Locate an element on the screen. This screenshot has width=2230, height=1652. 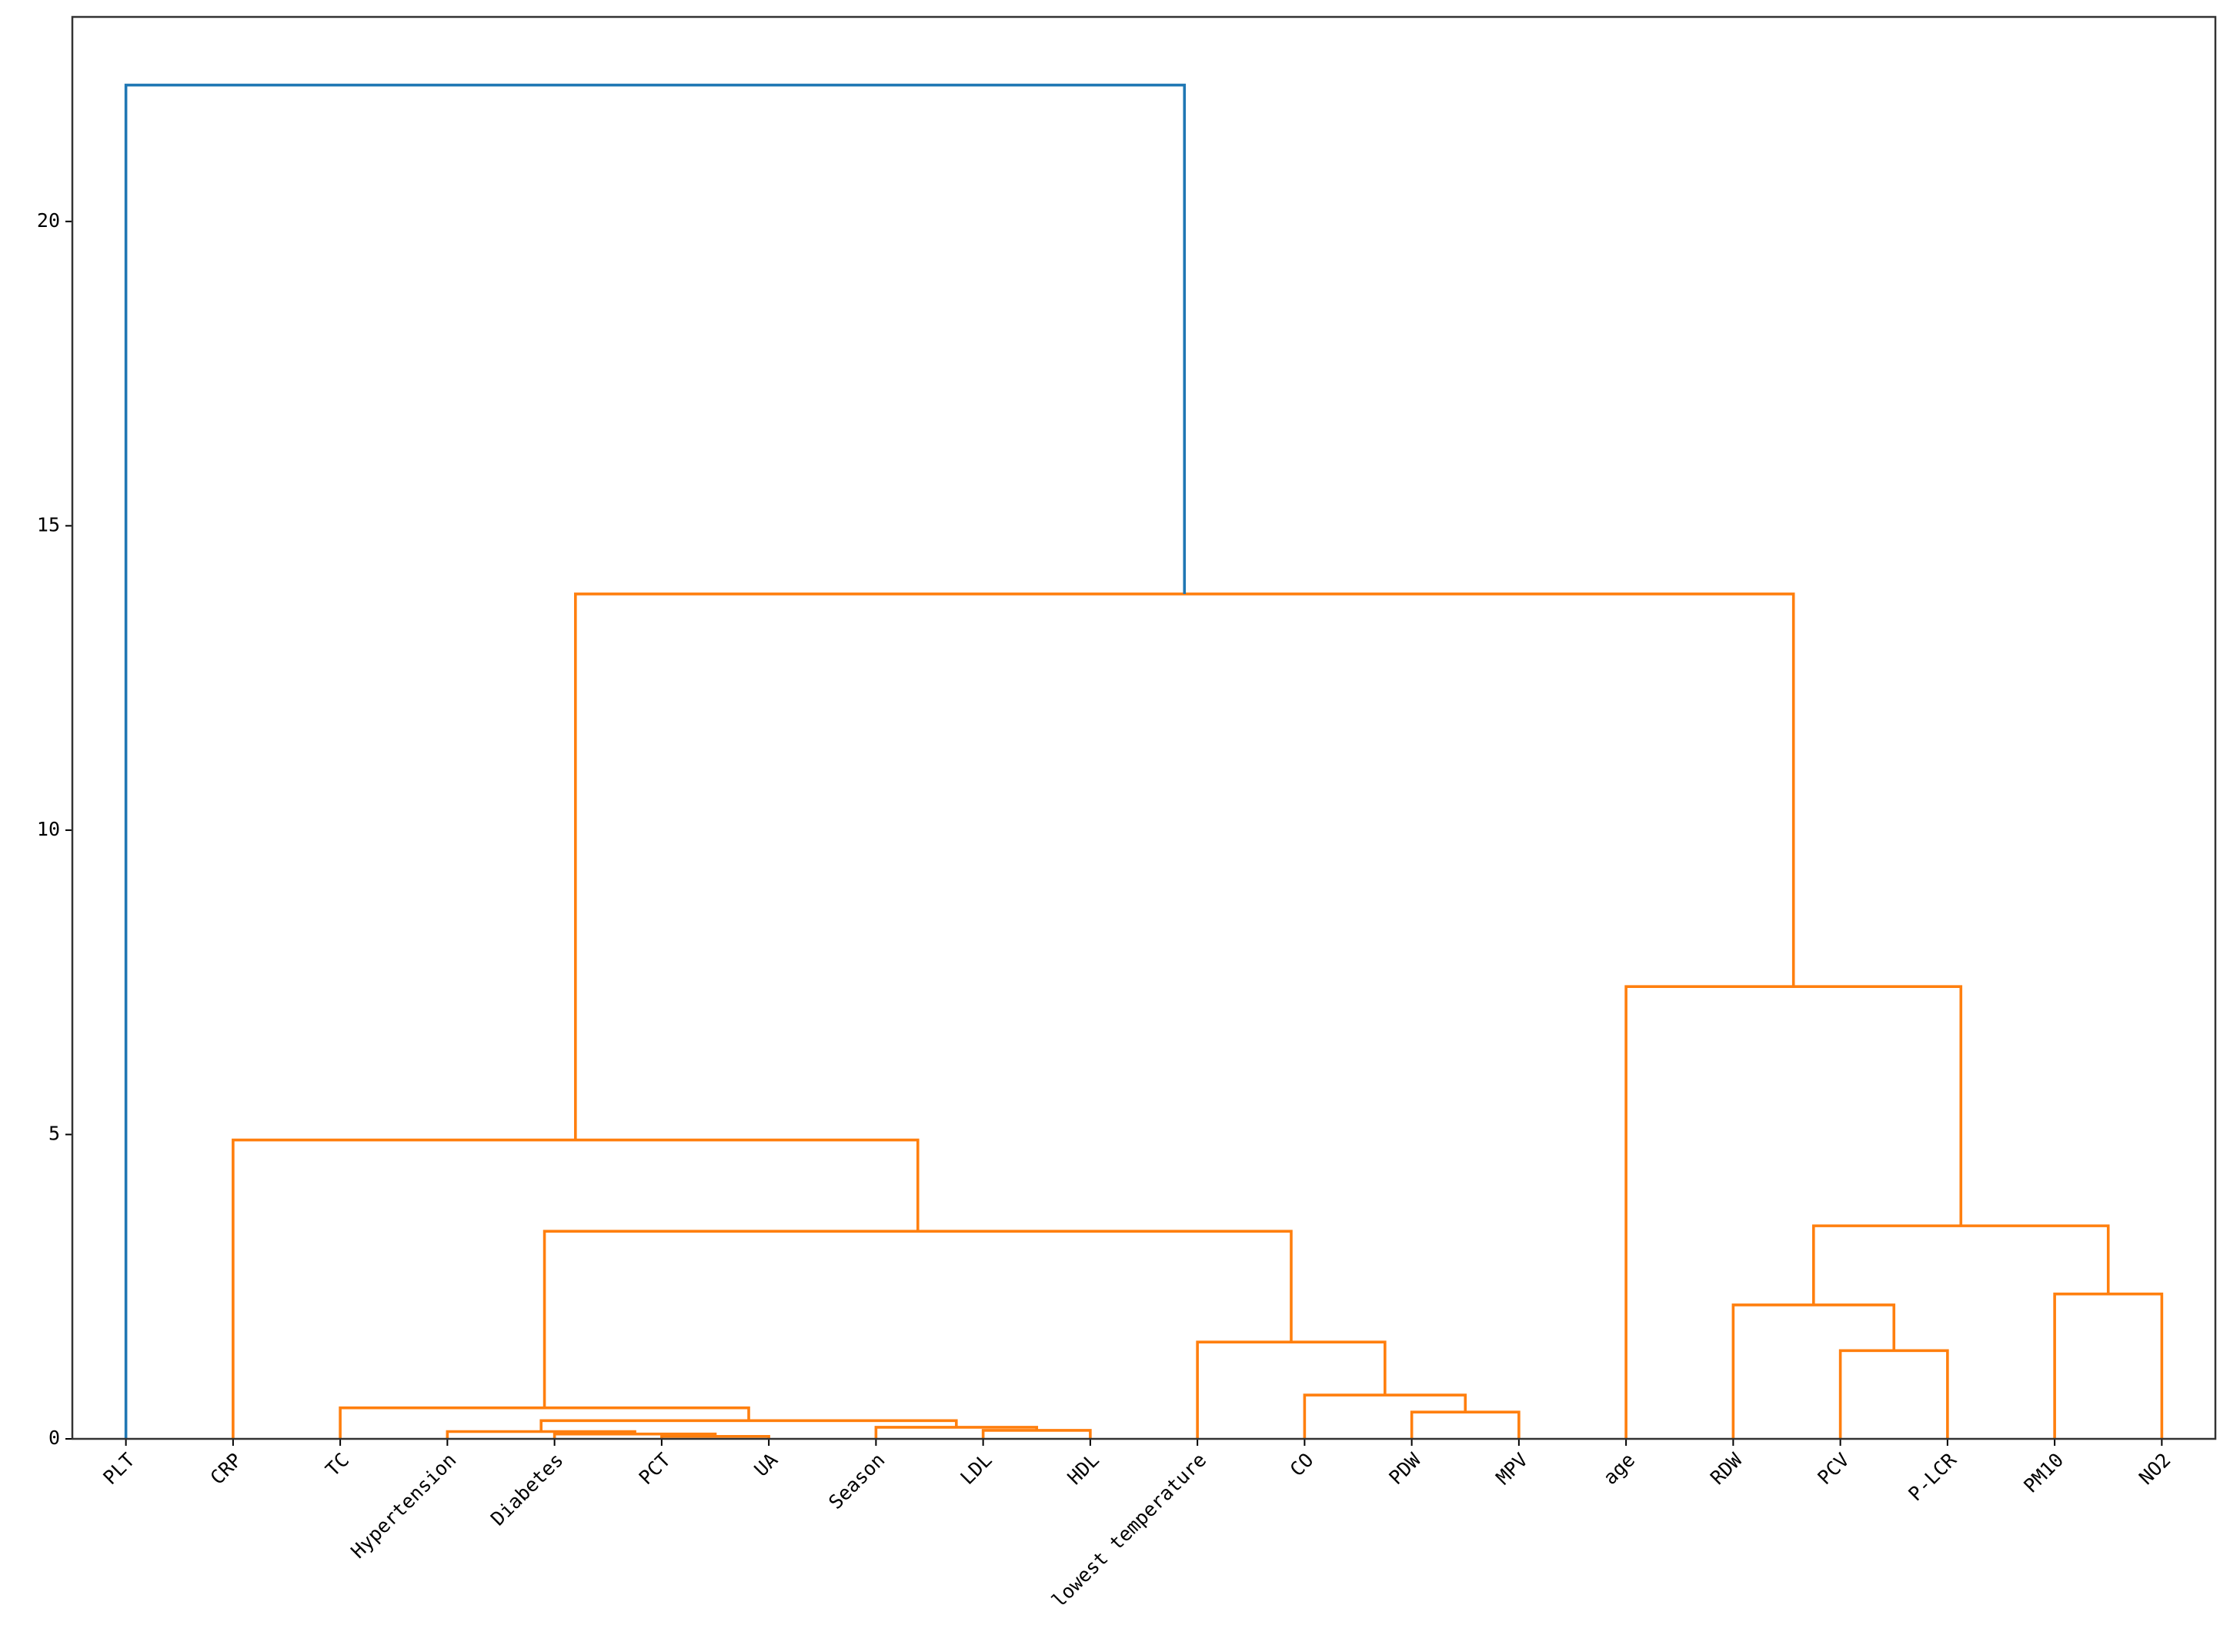
y-tick-label: 0 is located at coordinates (54, 1438).